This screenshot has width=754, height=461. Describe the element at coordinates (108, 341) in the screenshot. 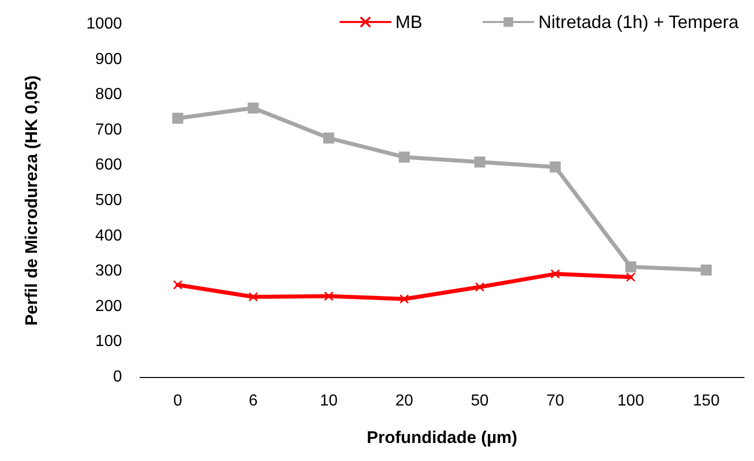

I see `y-tick-label: 100` at that location.